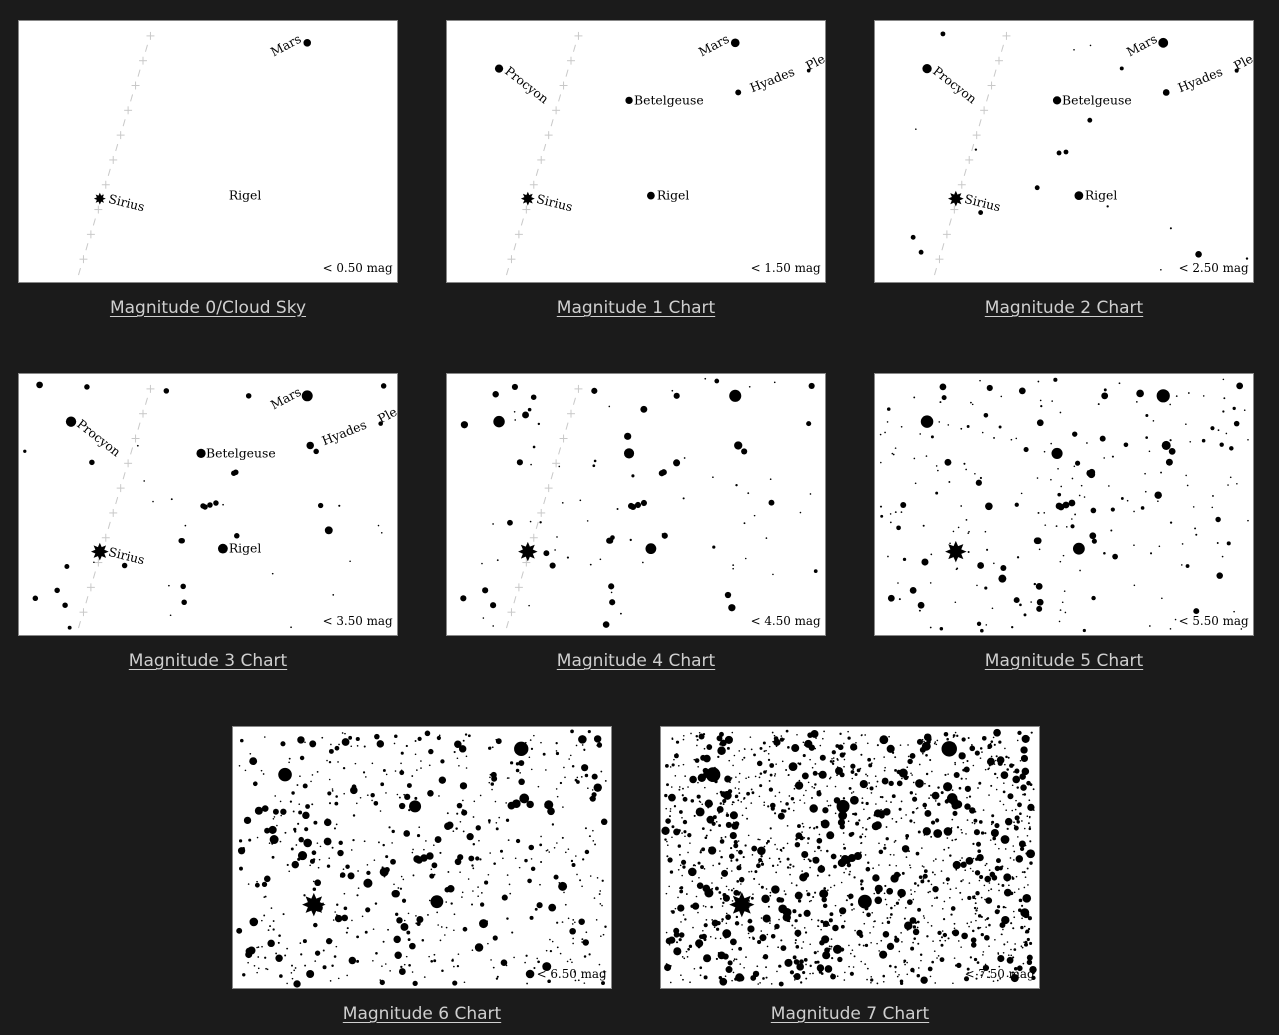 This screenshot has height=1035, width=1279. Describe the element at coordinates (422, 857) in the screenshot. I see `star-chart-image: < 6.50 mag` at that location.